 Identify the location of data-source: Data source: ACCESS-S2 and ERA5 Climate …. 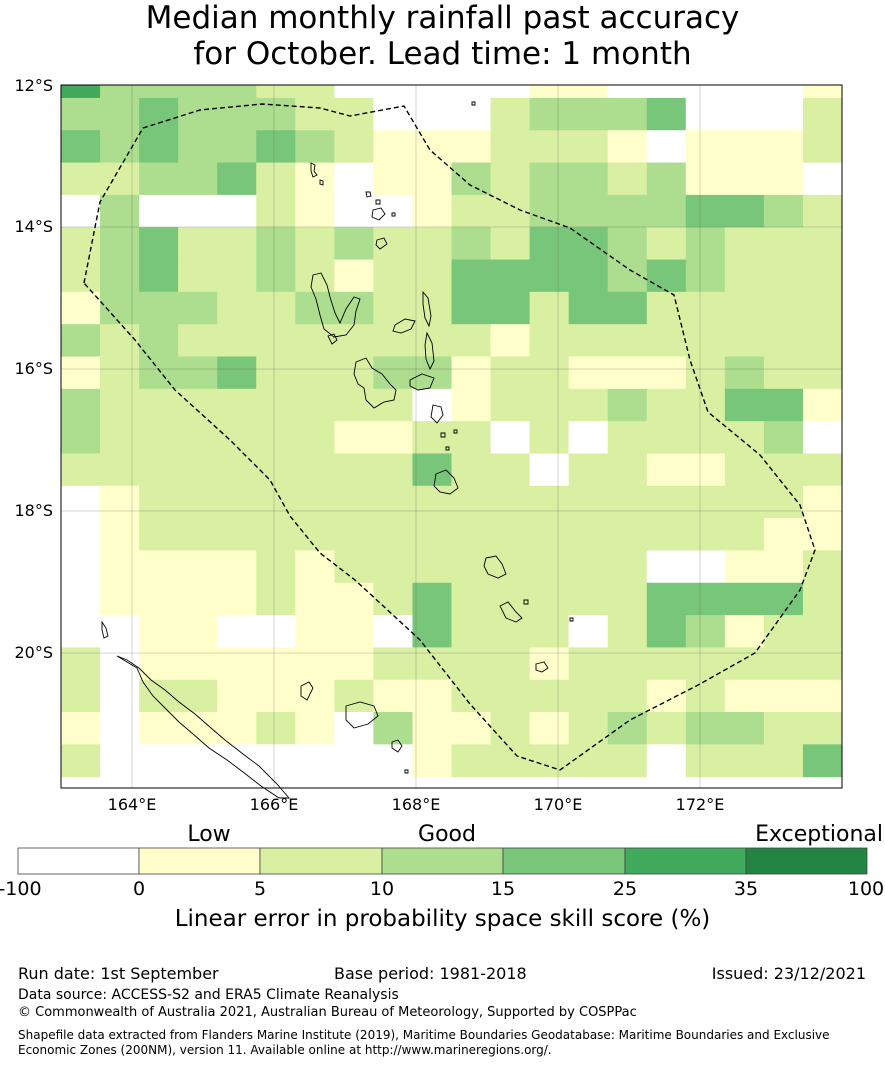
(208, 995).